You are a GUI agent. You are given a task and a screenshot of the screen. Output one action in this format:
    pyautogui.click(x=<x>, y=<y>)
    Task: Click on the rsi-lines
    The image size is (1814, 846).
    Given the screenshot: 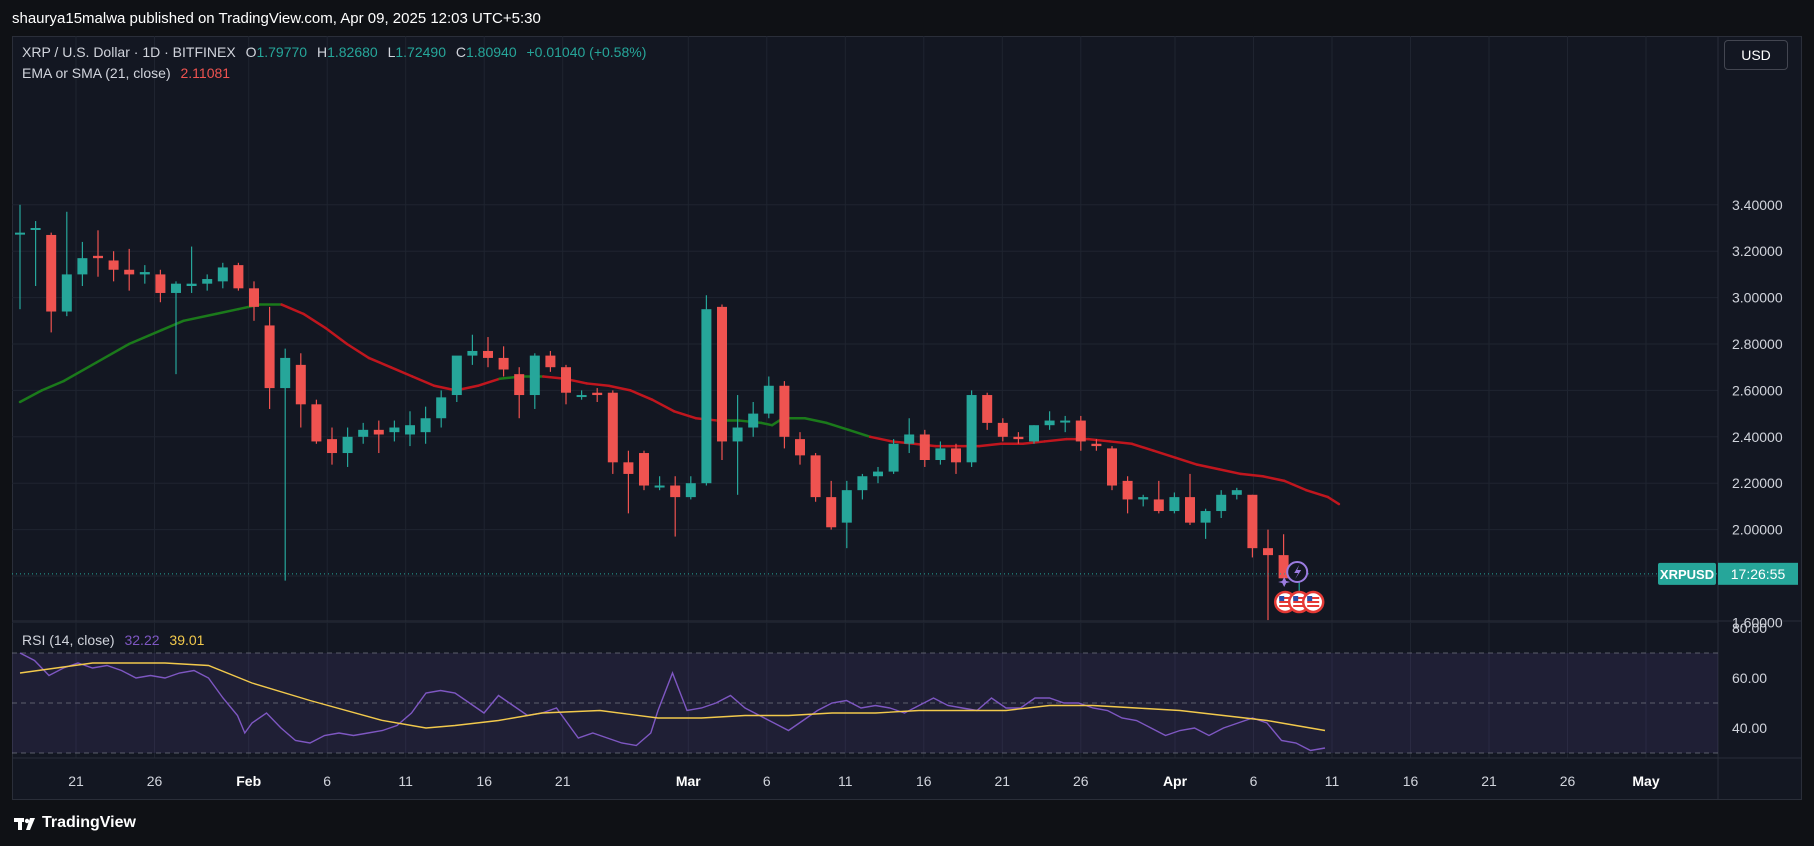 What is the action you would take?
    pyautogui.click(x=672, y=702)
    